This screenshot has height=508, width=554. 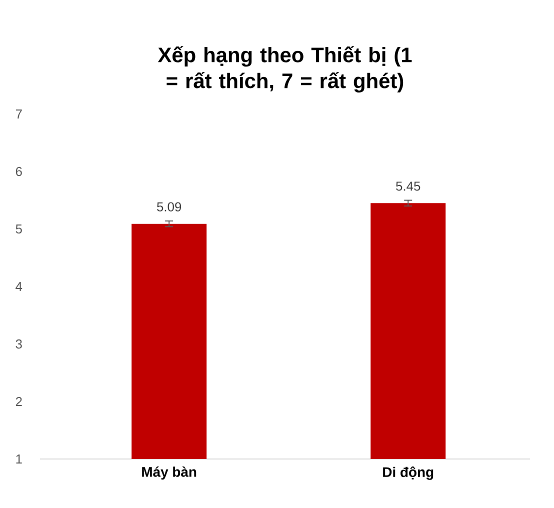 I want to click on y-tick-label: 2, so click(x=19, y=401).